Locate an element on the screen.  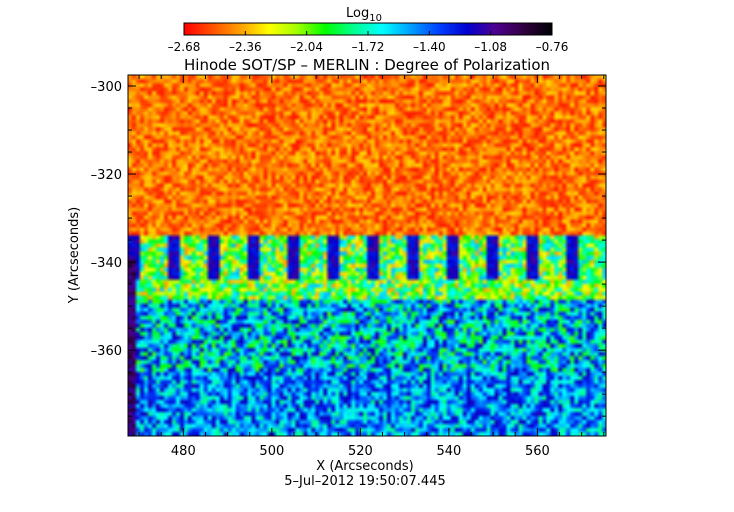
x-axis-label: X (Arcseconds) is located at coordinates (364, 466).